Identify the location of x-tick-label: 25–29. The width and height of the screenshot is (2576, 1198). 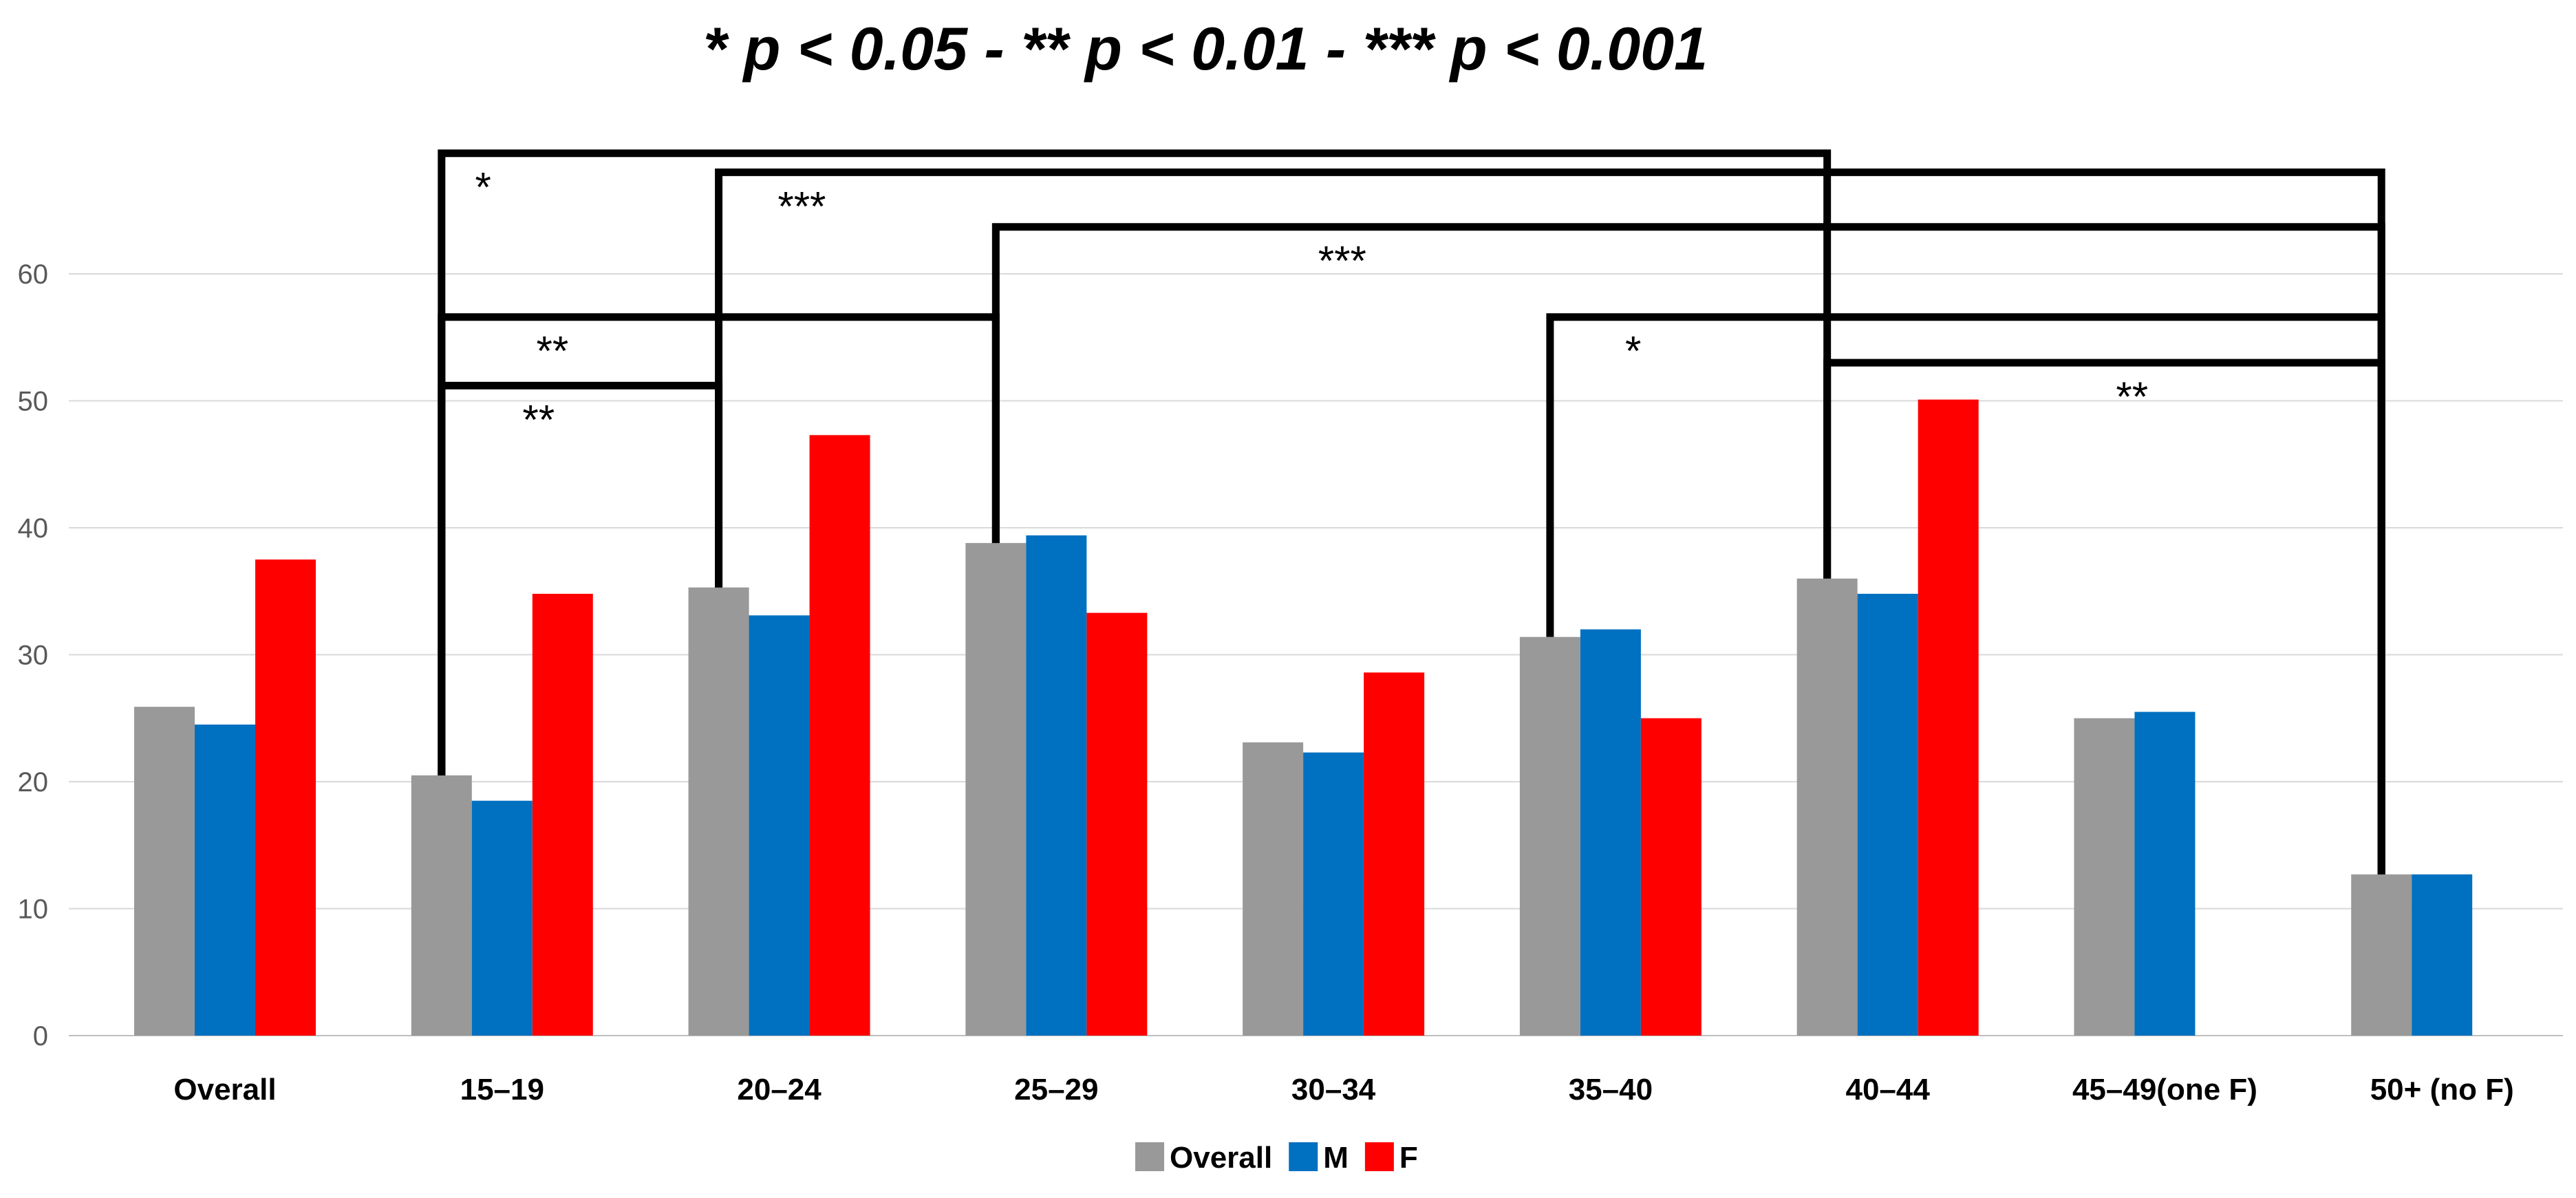
(1056, 1089).